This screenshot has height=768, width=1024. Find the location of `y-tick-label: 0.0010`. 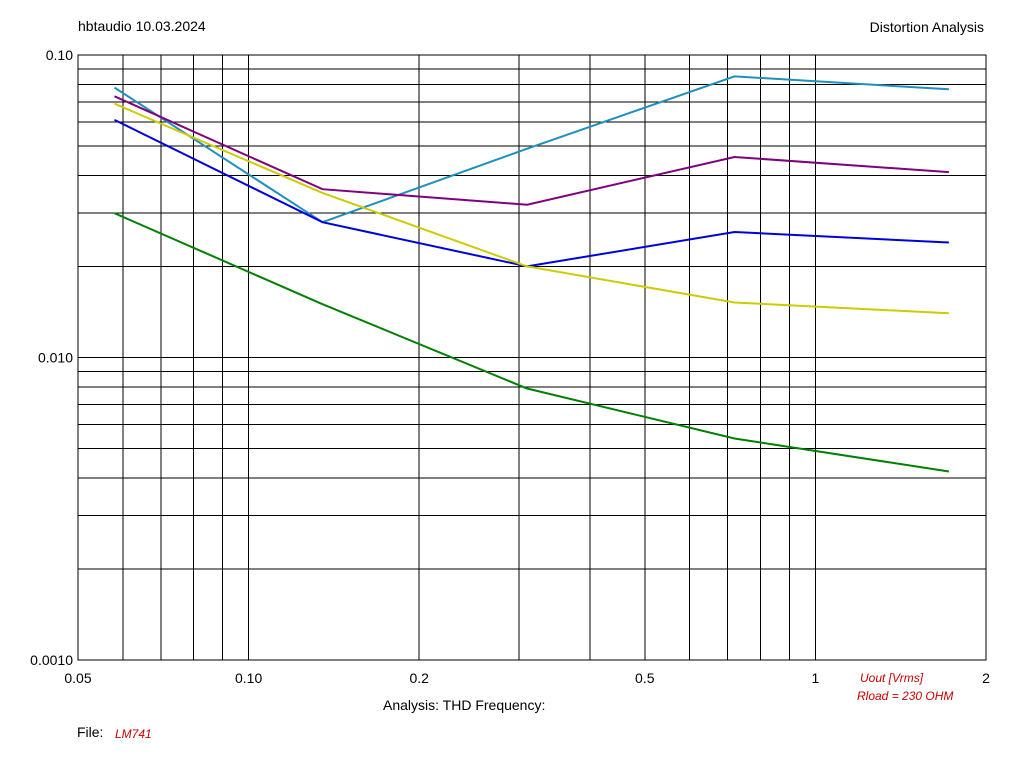

y-tick-label: 0.0010 is located at coordinates (51, 660).